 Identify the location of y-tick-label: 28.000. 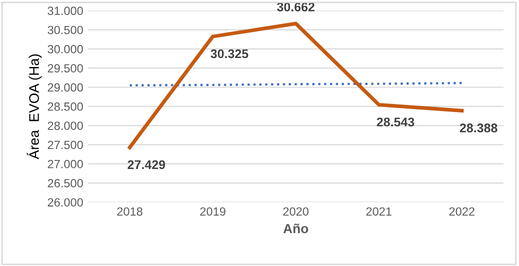
(65, 126).